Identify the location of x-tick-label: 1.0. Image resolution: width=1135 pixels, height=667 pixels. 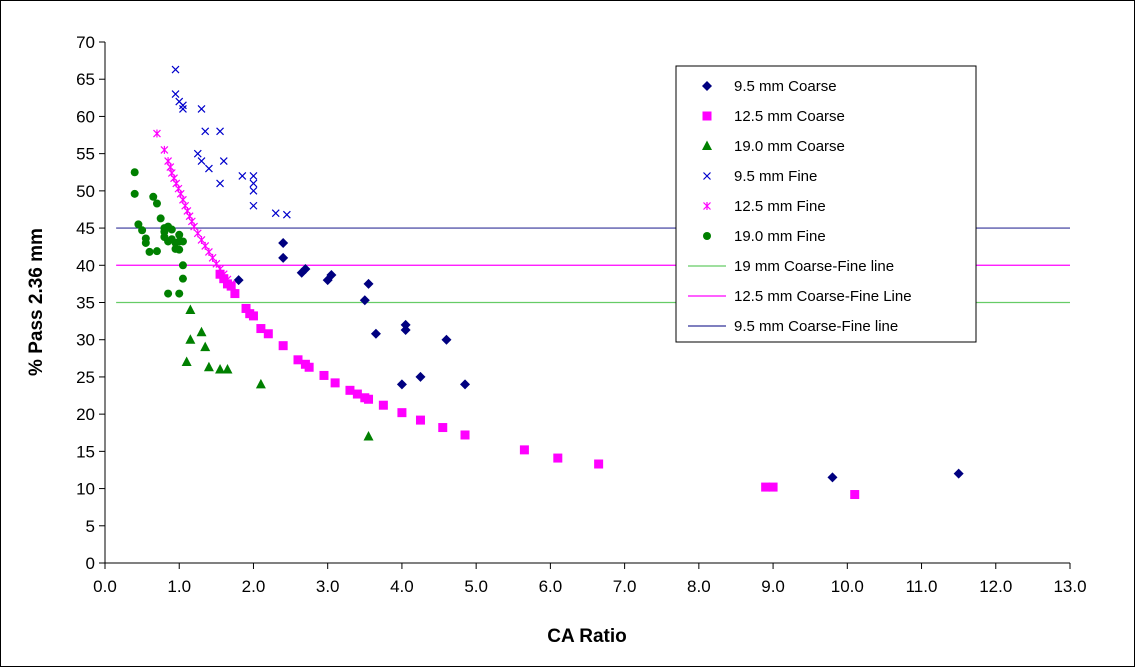
(179, 586).